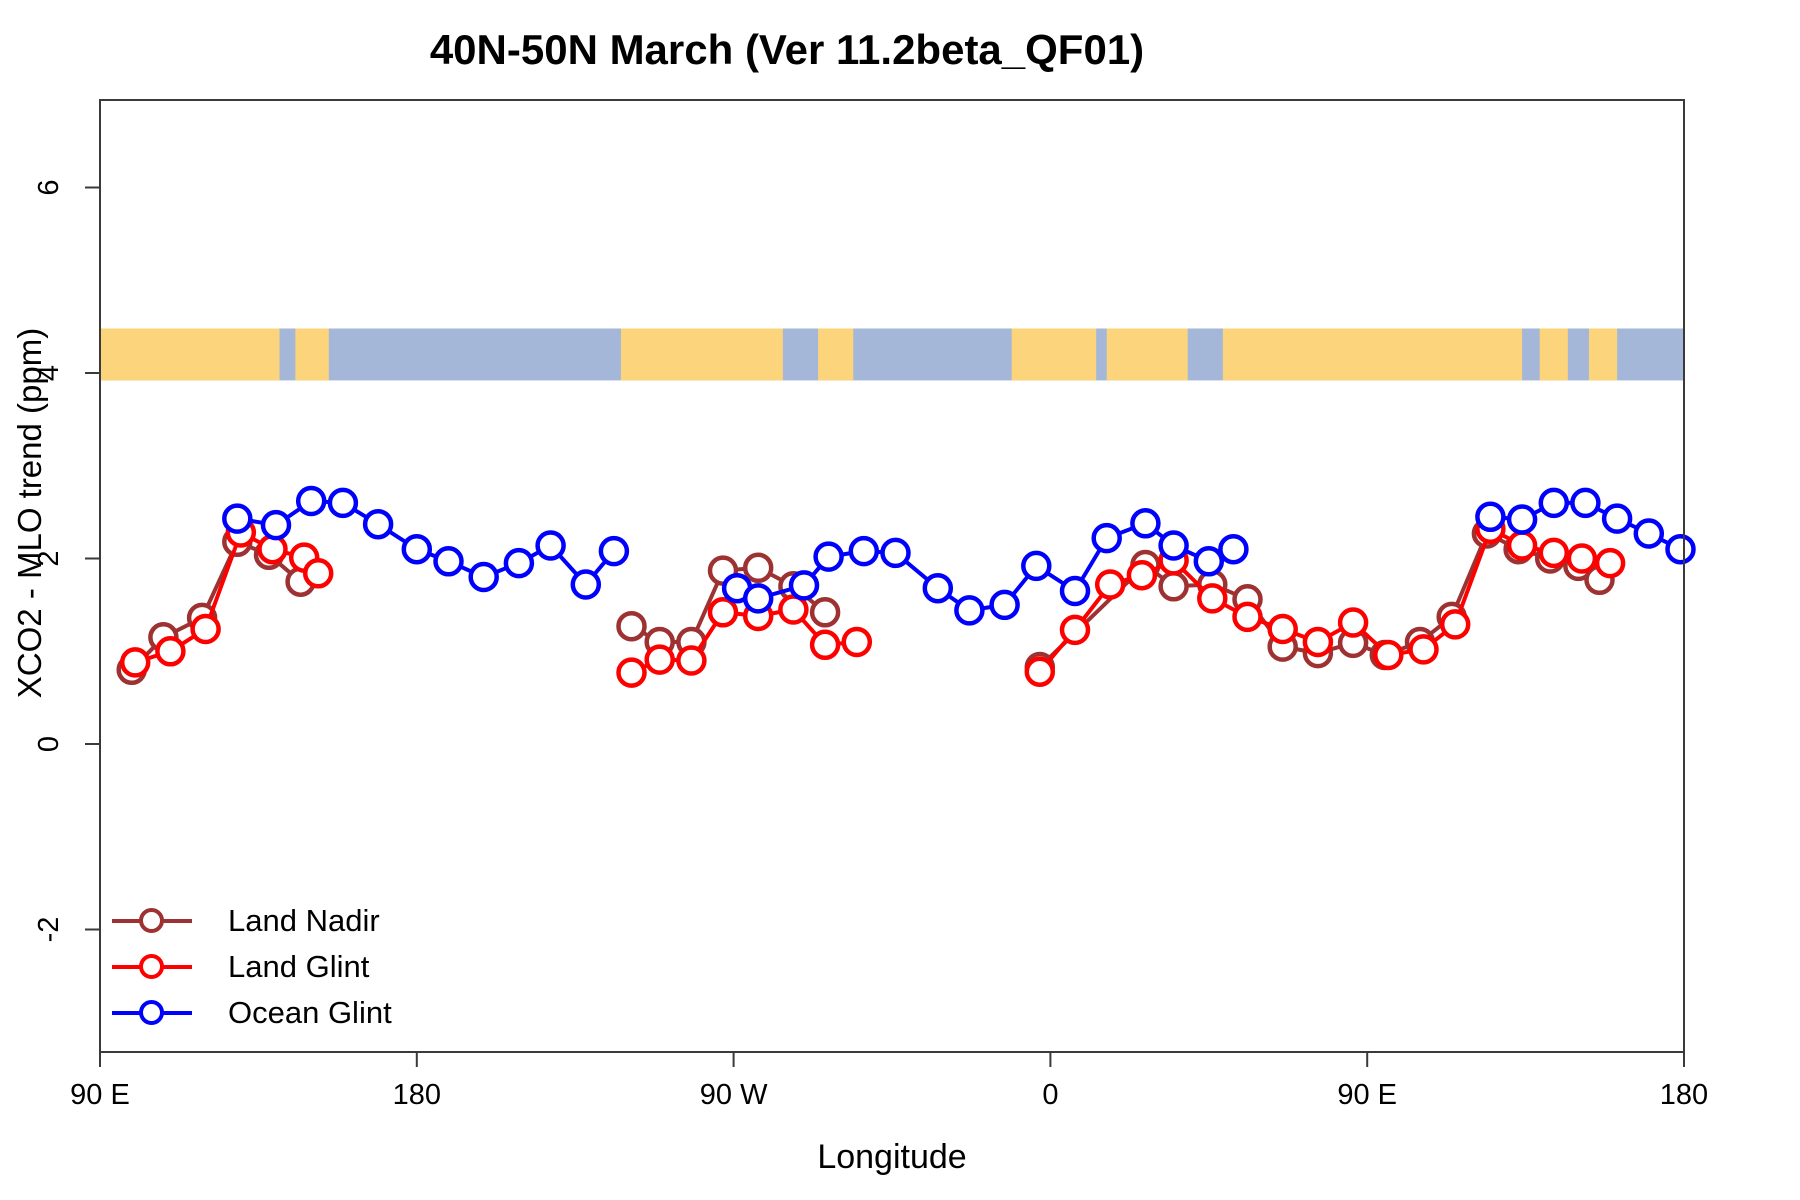 This screenshot has height=1200, width=1800. What do you see at coordinates (310, 1012) in the screenshot?
I see `legend-label: Ocean Glint` at bounding box center [310, 1012].